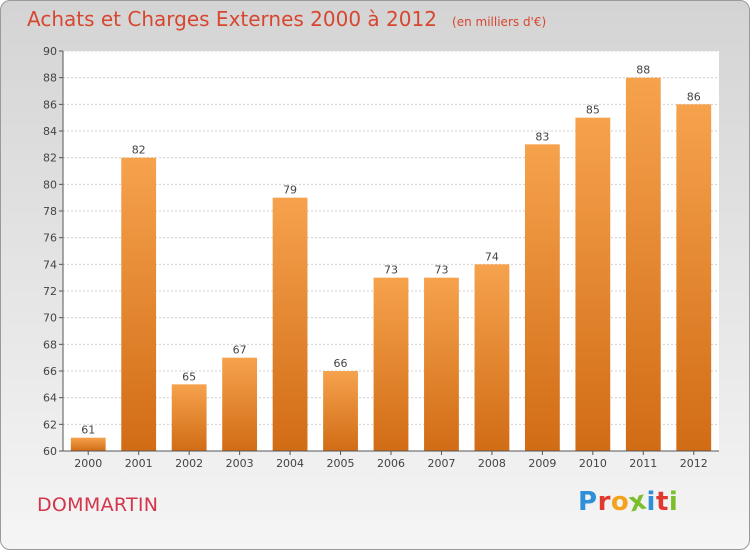  I want to click on y-tick-label: 90, so click(50, 51).